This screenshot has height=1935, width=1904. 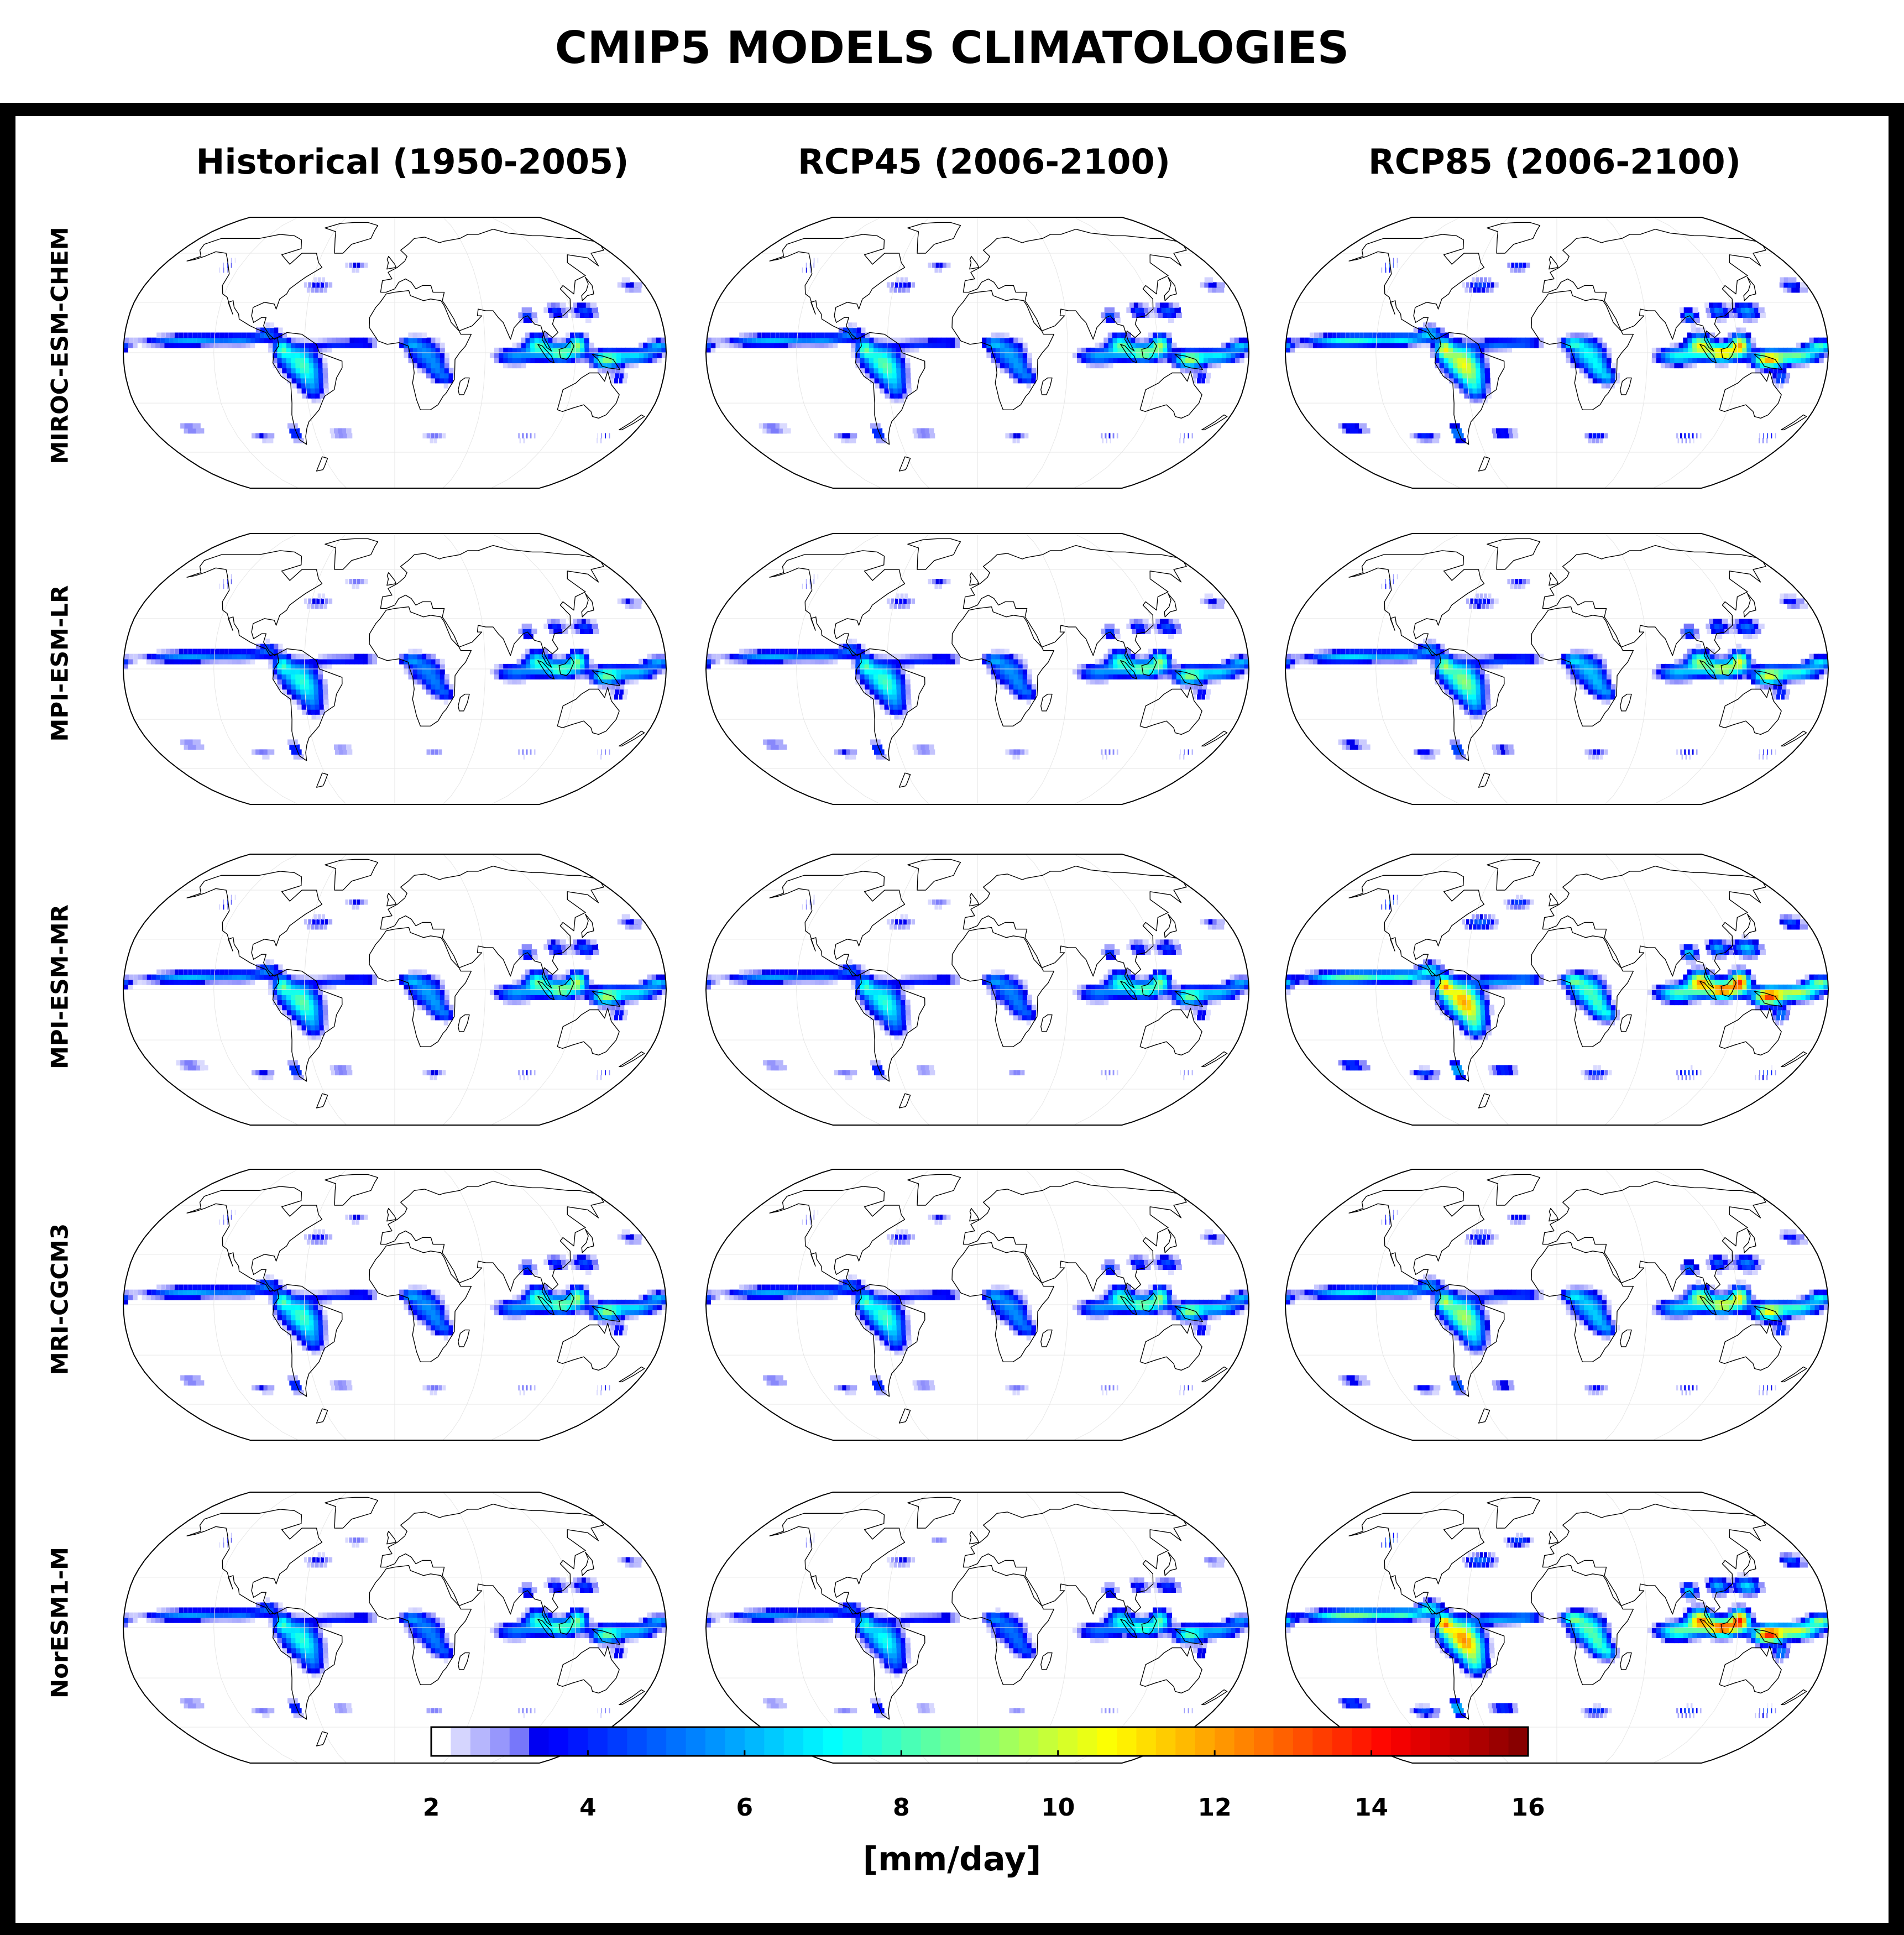 What do you see at coordinates (1170, 605) in the screenshot?
I see `land-japan` at bounding box center [1170, 605].